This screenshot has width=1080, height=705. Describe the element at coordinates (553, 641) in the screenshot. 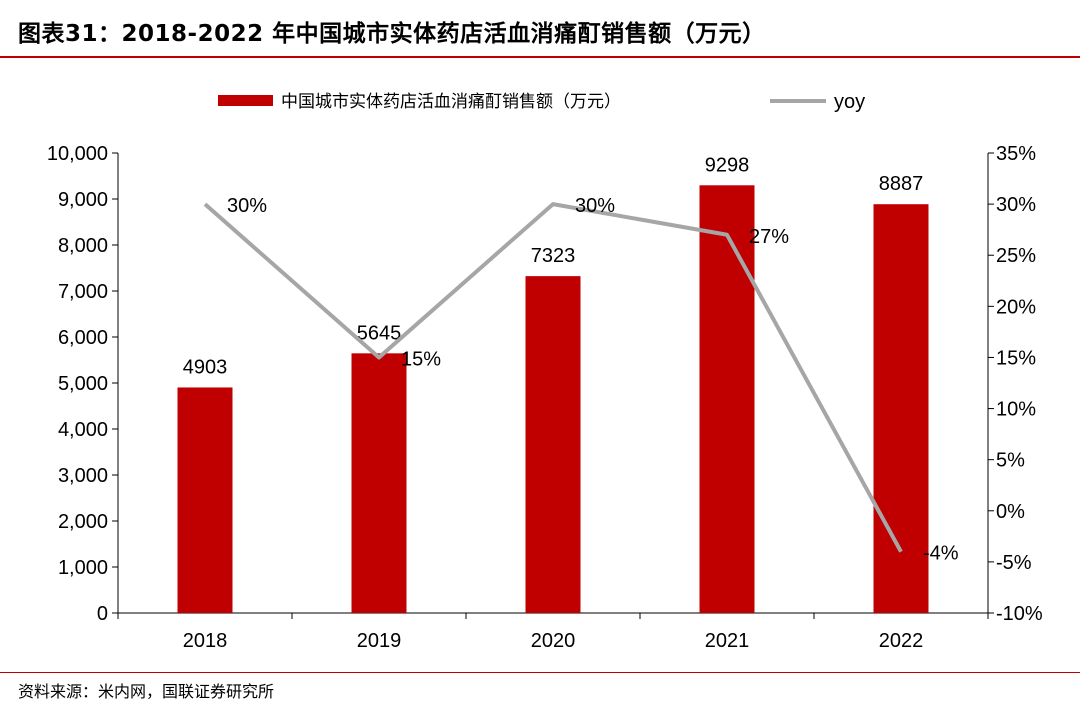

I see `x-axis-tick-label: 2020` at that location.